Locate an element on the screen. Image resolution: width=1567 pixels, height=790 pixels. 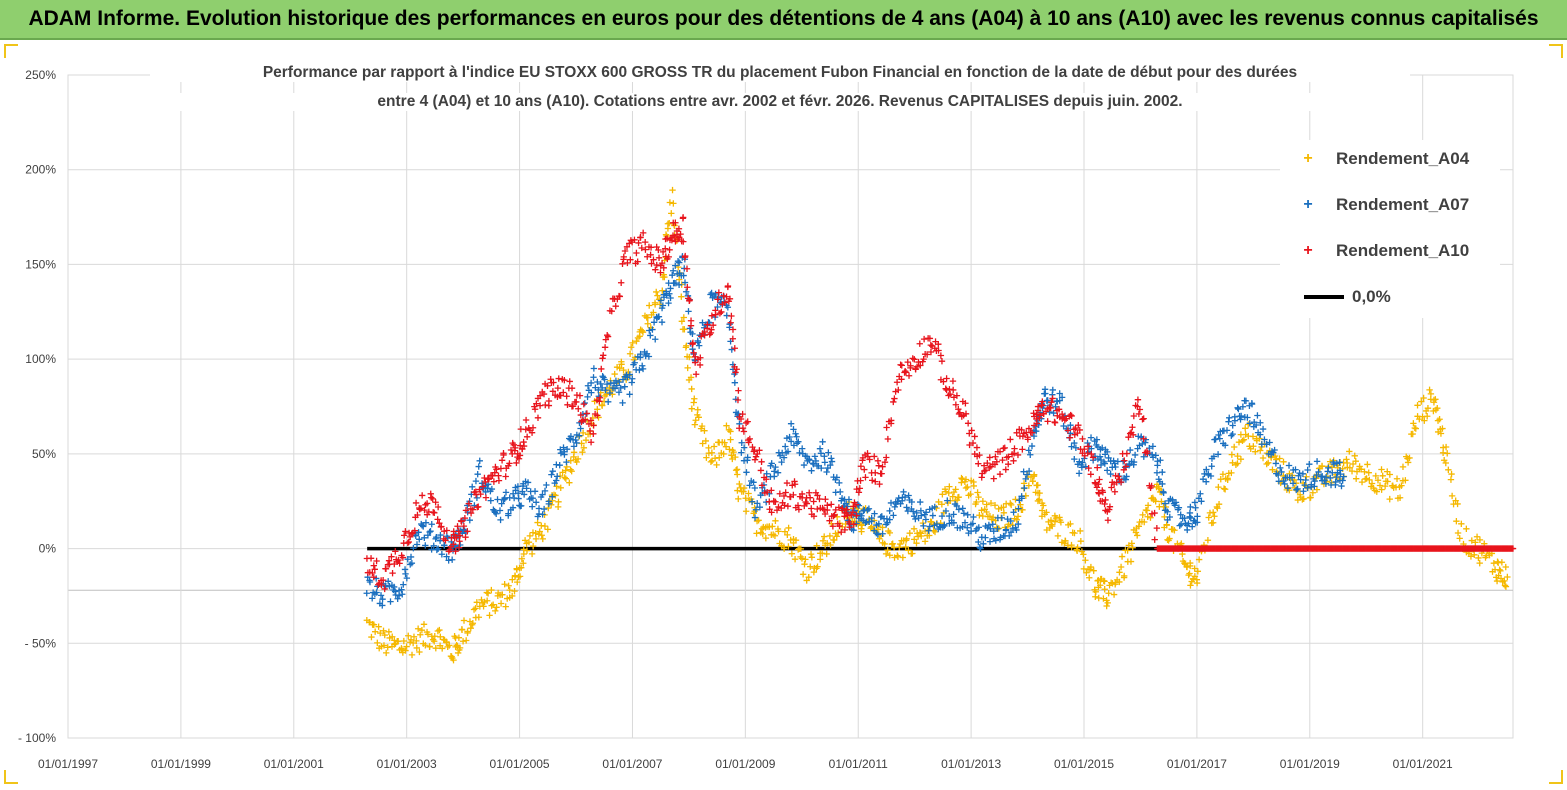
corner-decoration is located at coordinates (11, 51).